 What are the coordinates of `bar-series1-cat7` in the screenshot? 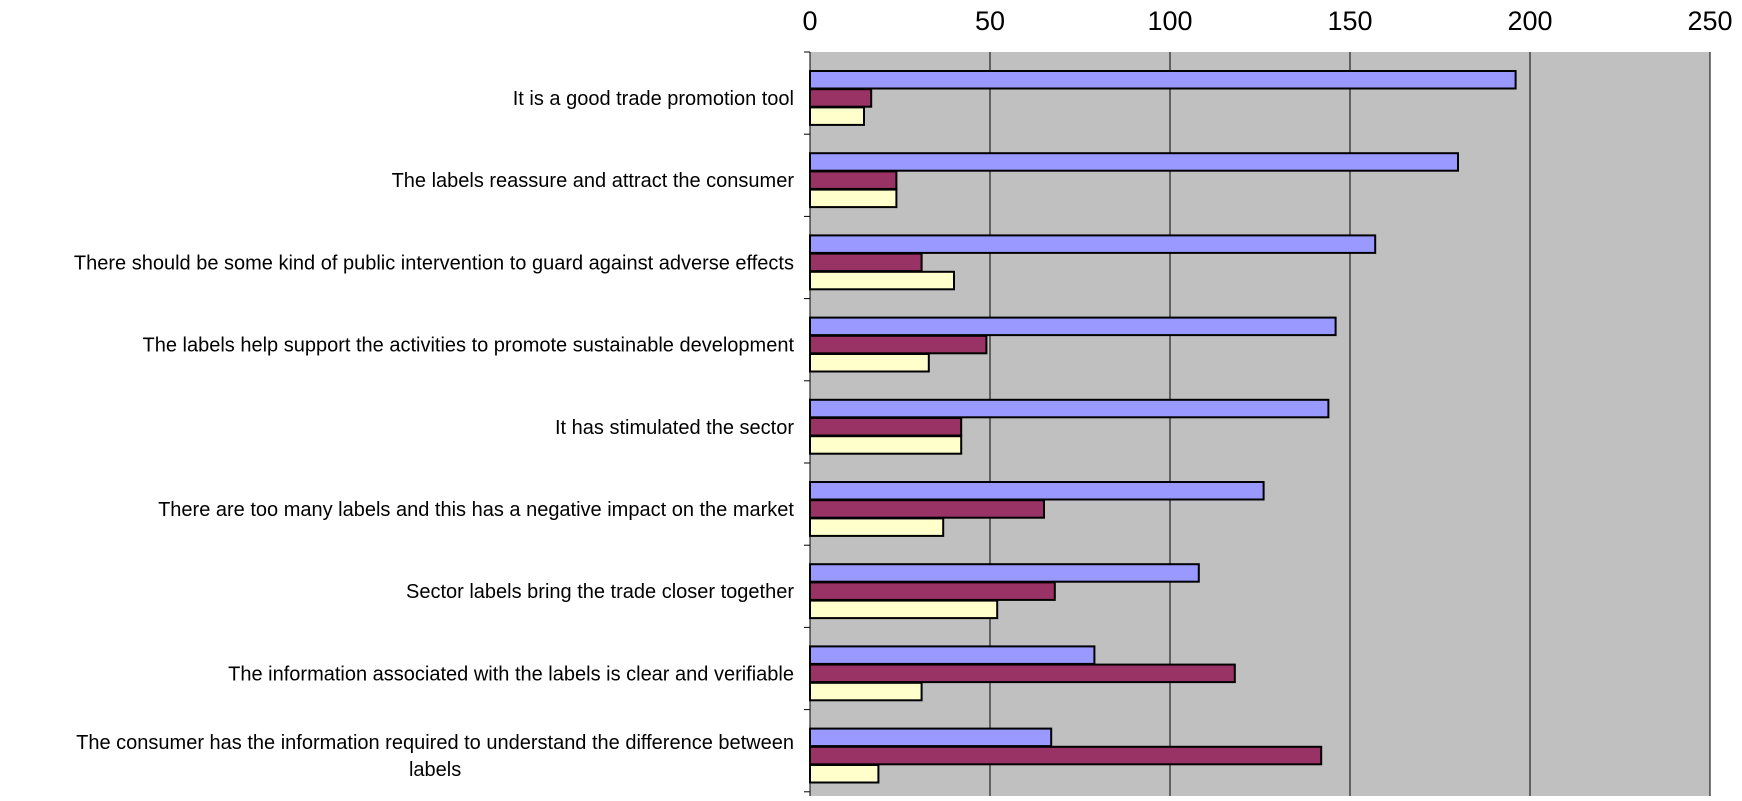 It's located at (1004, 573).